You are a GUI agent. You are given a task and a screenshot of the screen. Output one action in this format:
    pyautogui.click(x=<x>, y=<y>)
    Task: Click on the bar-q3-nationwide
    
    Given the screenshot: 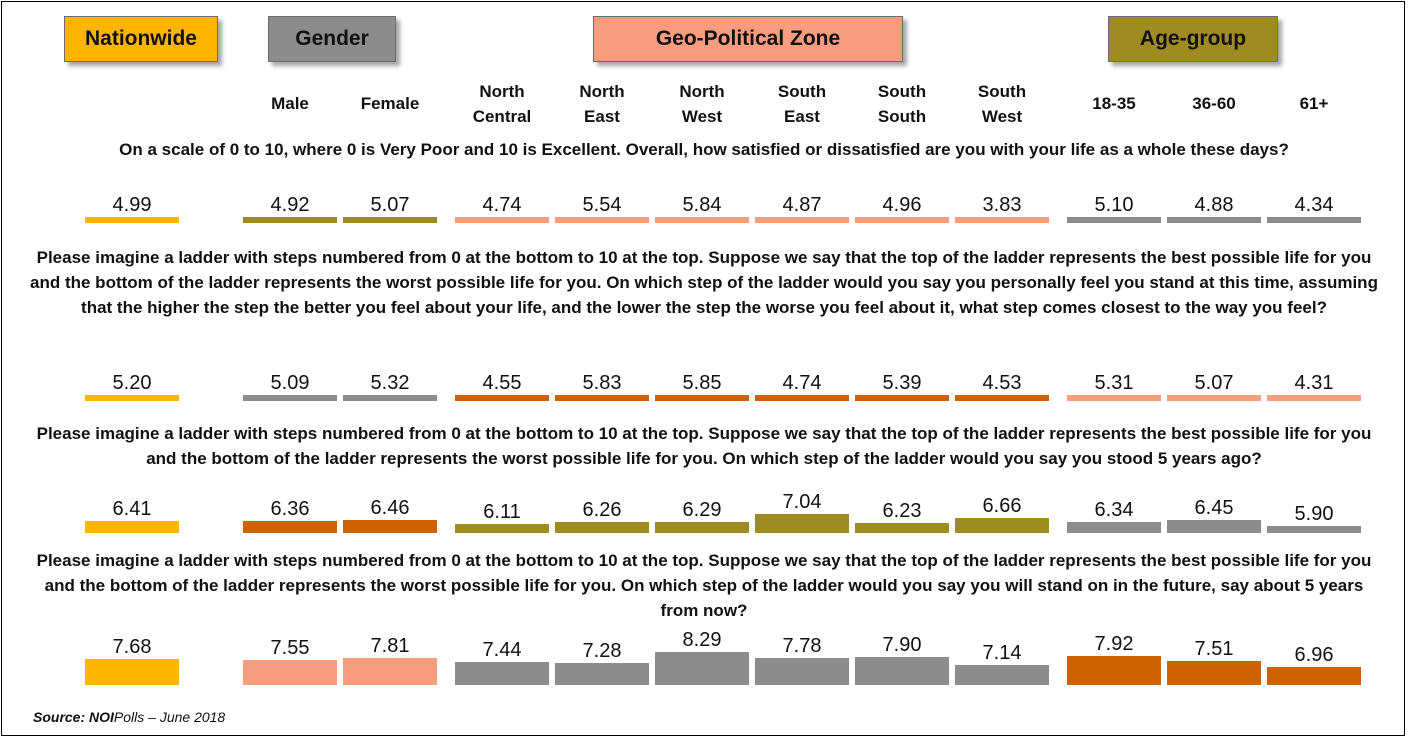 What is the action you would take?
    pyautogui.click(x=132, y=527)
    